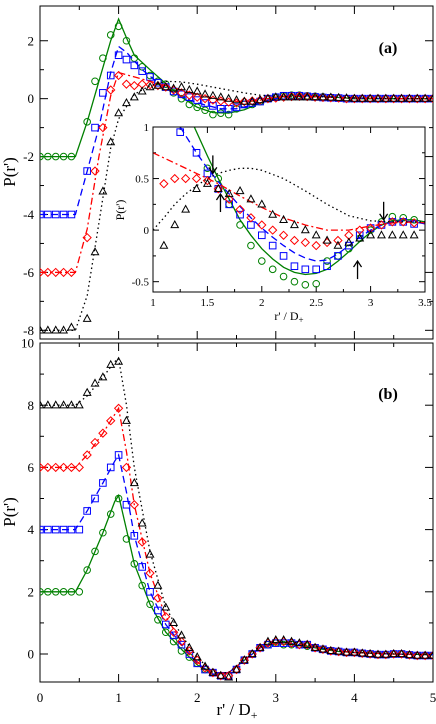 The height and width of the screenshot is (724, 436). Describe the element at coordinates (28, 330) in the screenshot. I see `panel-a-ytick-label: -8` at that location.